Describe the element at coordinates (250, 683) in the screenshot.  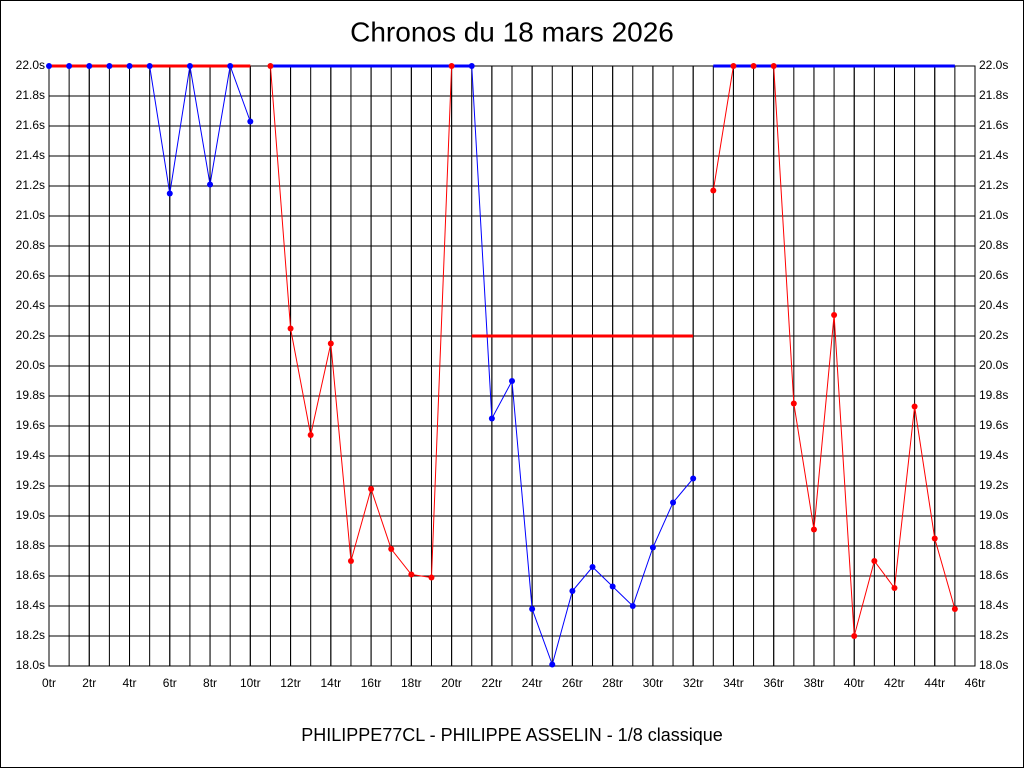
I see `x-tick-label: 10tr` at that location.